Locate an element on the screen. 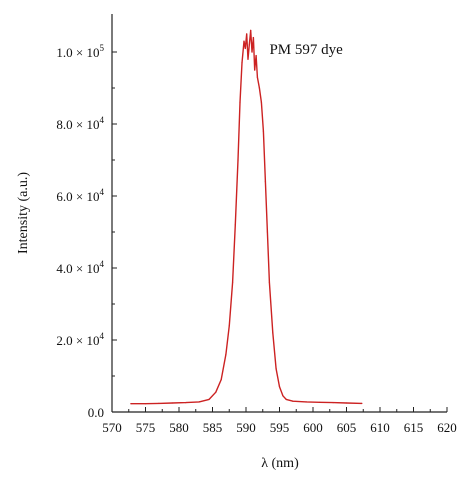  x-axis-title: λ (nm) is located at coordinates (280, 463).